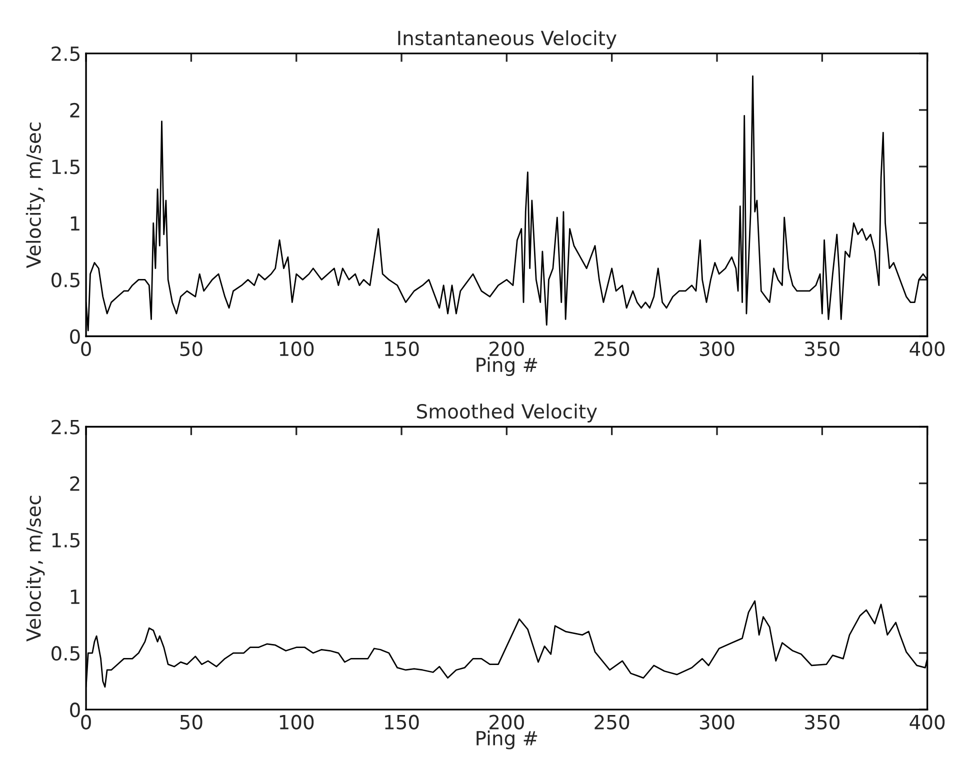 Image resolution: width=956 pixels, height=763 pixels. Describe the element at coordinates (507, 40) in the screenshot. I see `chart-title: Instantaneous Velocity` at that location.